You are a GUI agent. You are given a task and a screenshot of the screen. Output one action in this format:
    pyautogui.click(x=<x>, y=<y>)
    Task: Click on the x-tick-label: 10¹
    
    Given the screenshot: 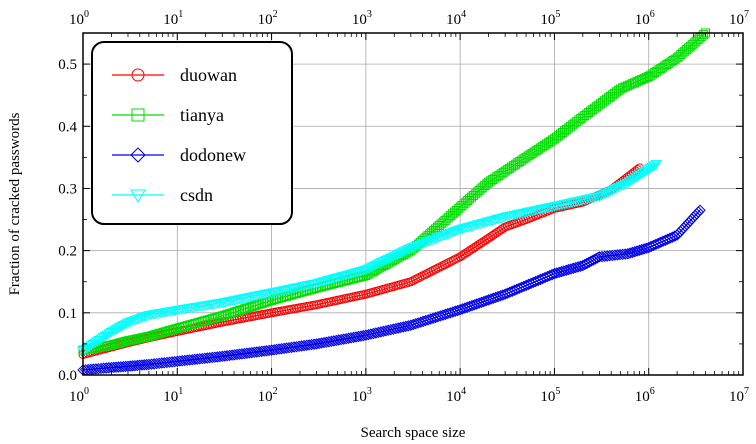 What is the action you would take?
    pyautogui.click(x=173, y=395)
    